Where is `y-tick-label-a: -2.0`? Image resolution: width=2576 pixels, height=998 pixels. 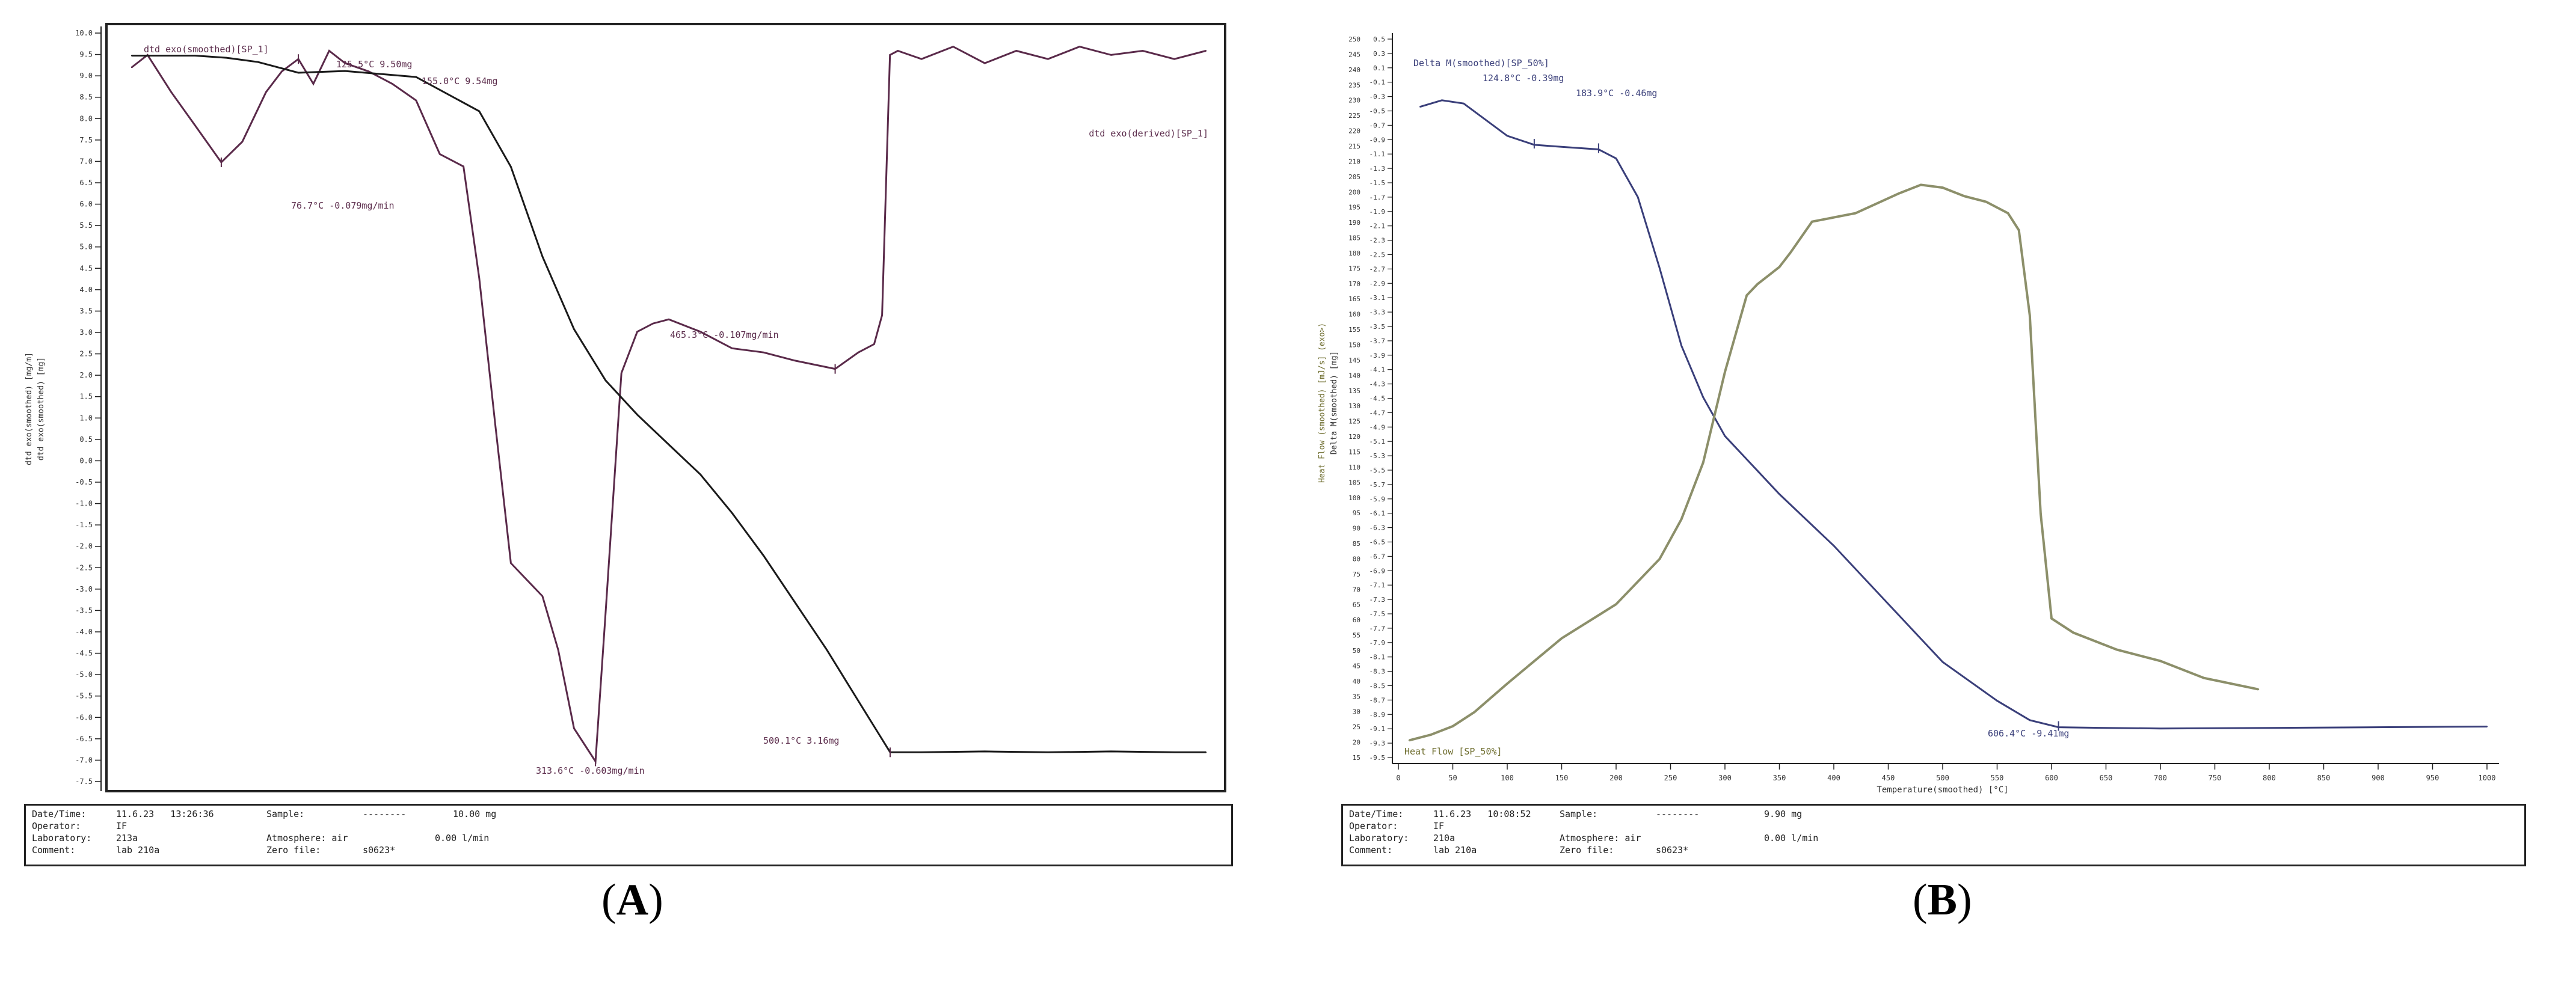 y-tick-label-a: -2.0 is located at coordinates (84, 547).